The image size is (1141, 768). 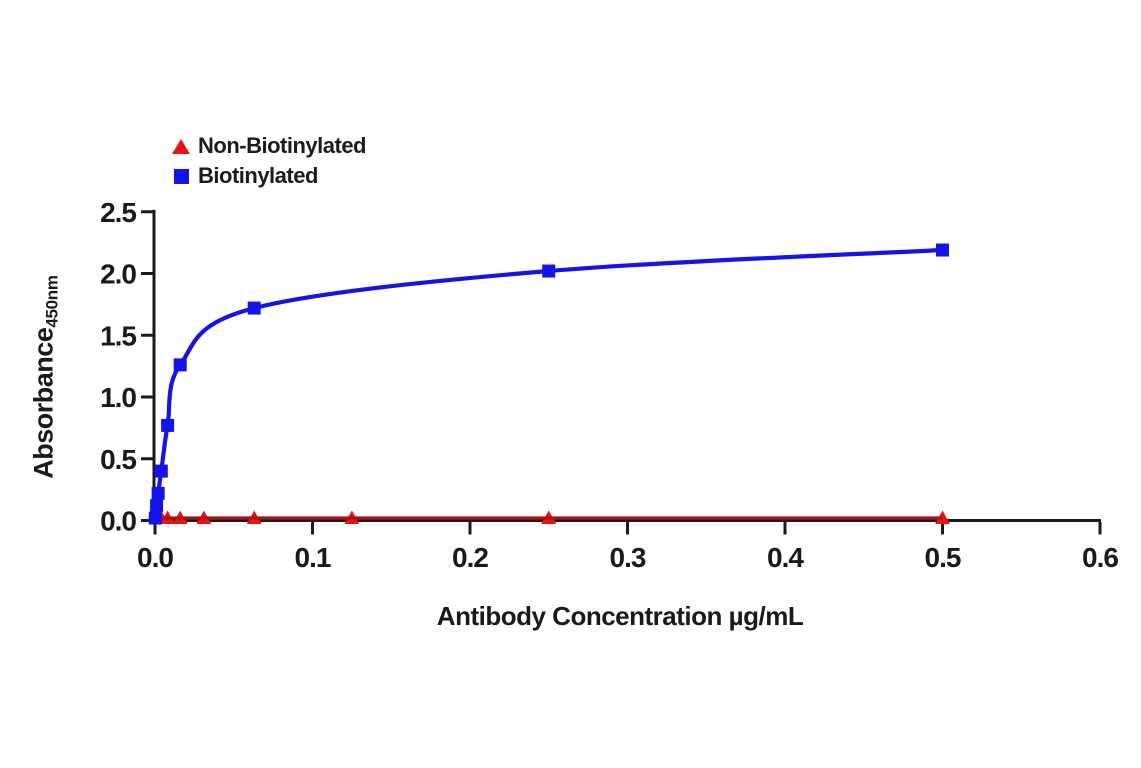 I want to click on y-axis-title: Absorbance450nm, so click(x=45, y=377).